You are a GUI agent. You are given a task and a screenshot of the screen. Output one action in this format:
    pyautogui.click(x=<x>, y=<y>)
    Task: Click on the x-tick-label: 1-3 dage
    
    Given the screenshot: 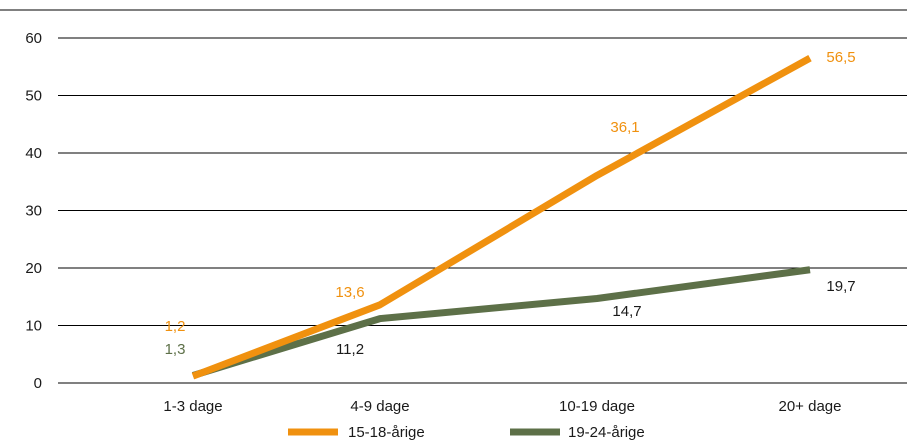 What is the action you would take?
    pyautogui.click(x=192, y=406)
    